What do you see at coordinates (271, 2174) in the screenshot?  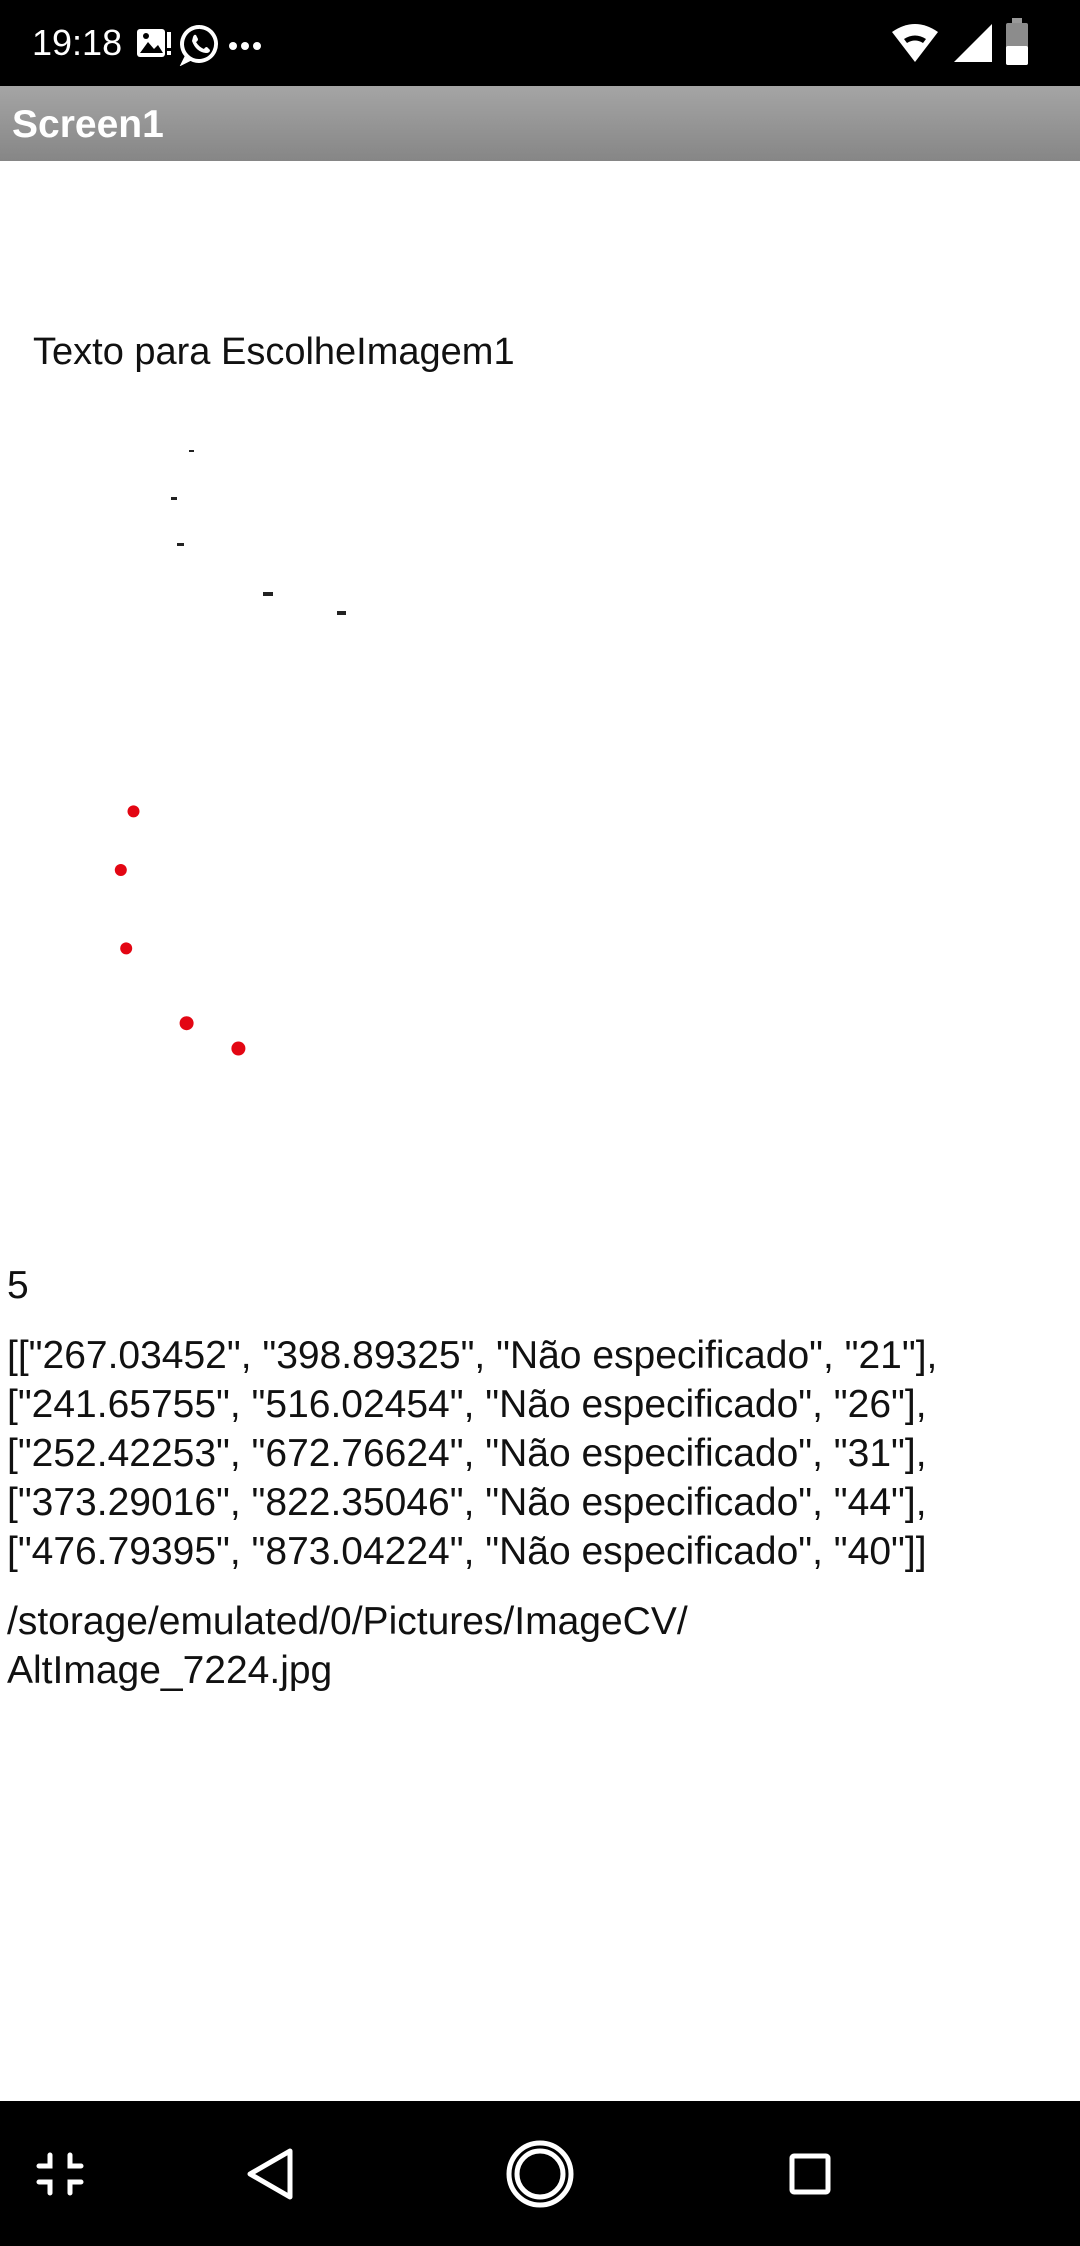 I see `back-icon` at bounding box center [271, 2174].